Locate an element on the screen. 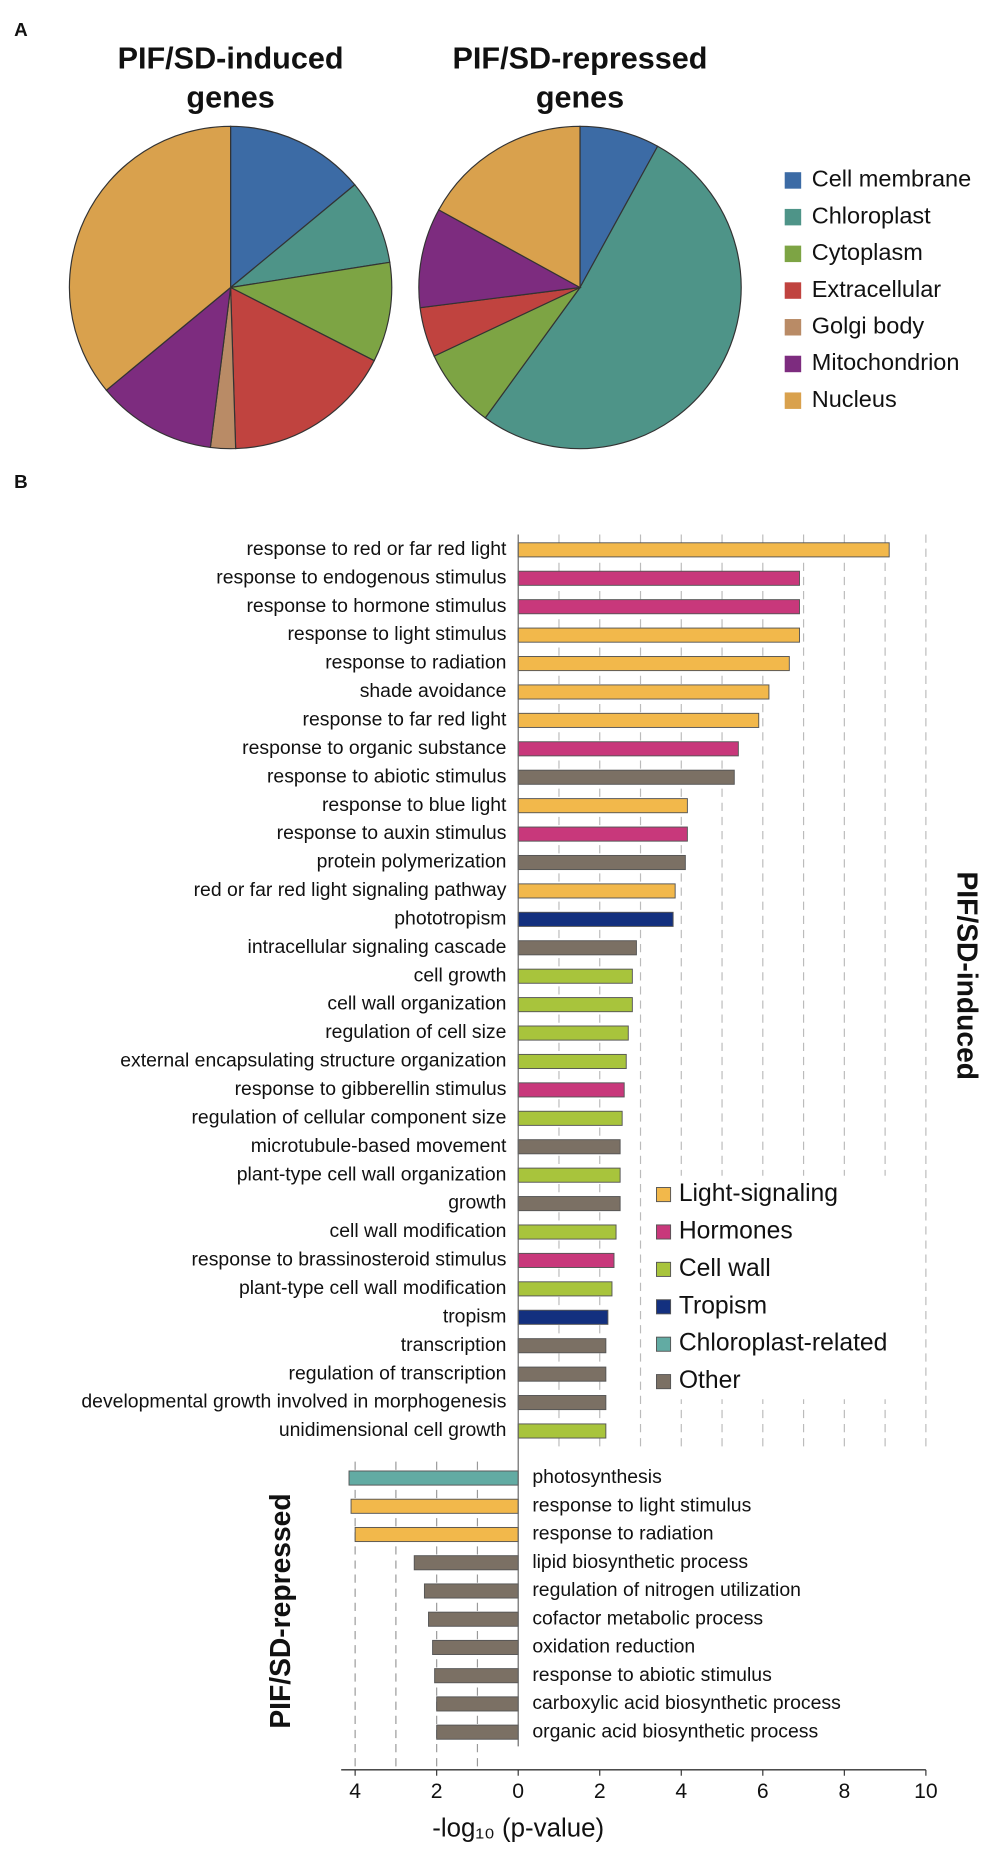 This screenshot has height=1855, width=1000. category-label: phototropism is located at coordinates (450, 918).